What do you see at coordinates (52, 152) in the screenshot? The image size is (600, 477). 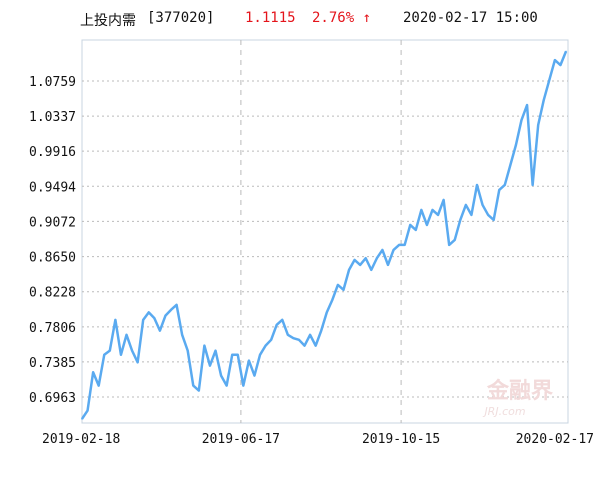 I see `y-tick-label: 0.9916` at bounding box center [52, 152].